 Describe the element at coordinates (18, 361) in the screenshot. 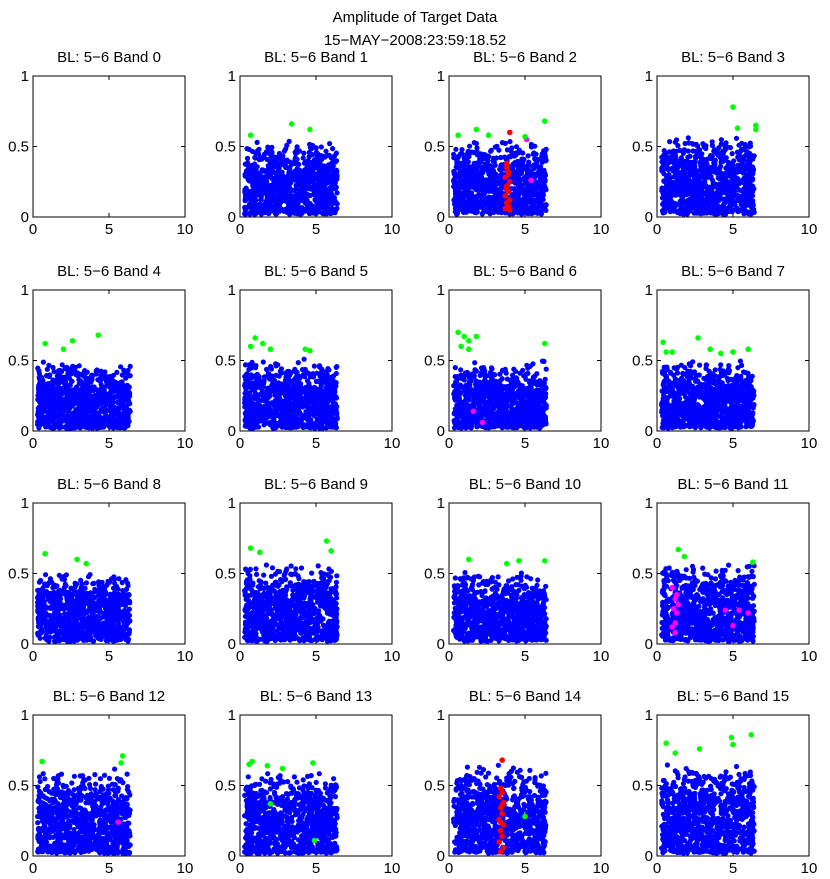

I see `y-tick-label: 0.5` at that location.